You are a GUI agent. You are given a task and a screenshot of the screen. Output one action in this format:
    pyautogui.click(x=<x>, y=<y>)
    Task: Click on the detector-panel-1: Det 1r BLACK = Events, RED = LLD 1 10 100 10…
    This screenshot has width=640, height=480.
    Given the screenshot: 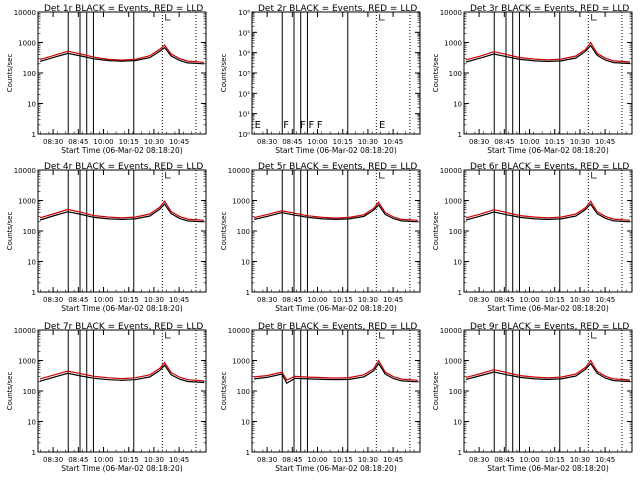 What is the action you would take?
    pyautogui.click(x=106, y=79)
    